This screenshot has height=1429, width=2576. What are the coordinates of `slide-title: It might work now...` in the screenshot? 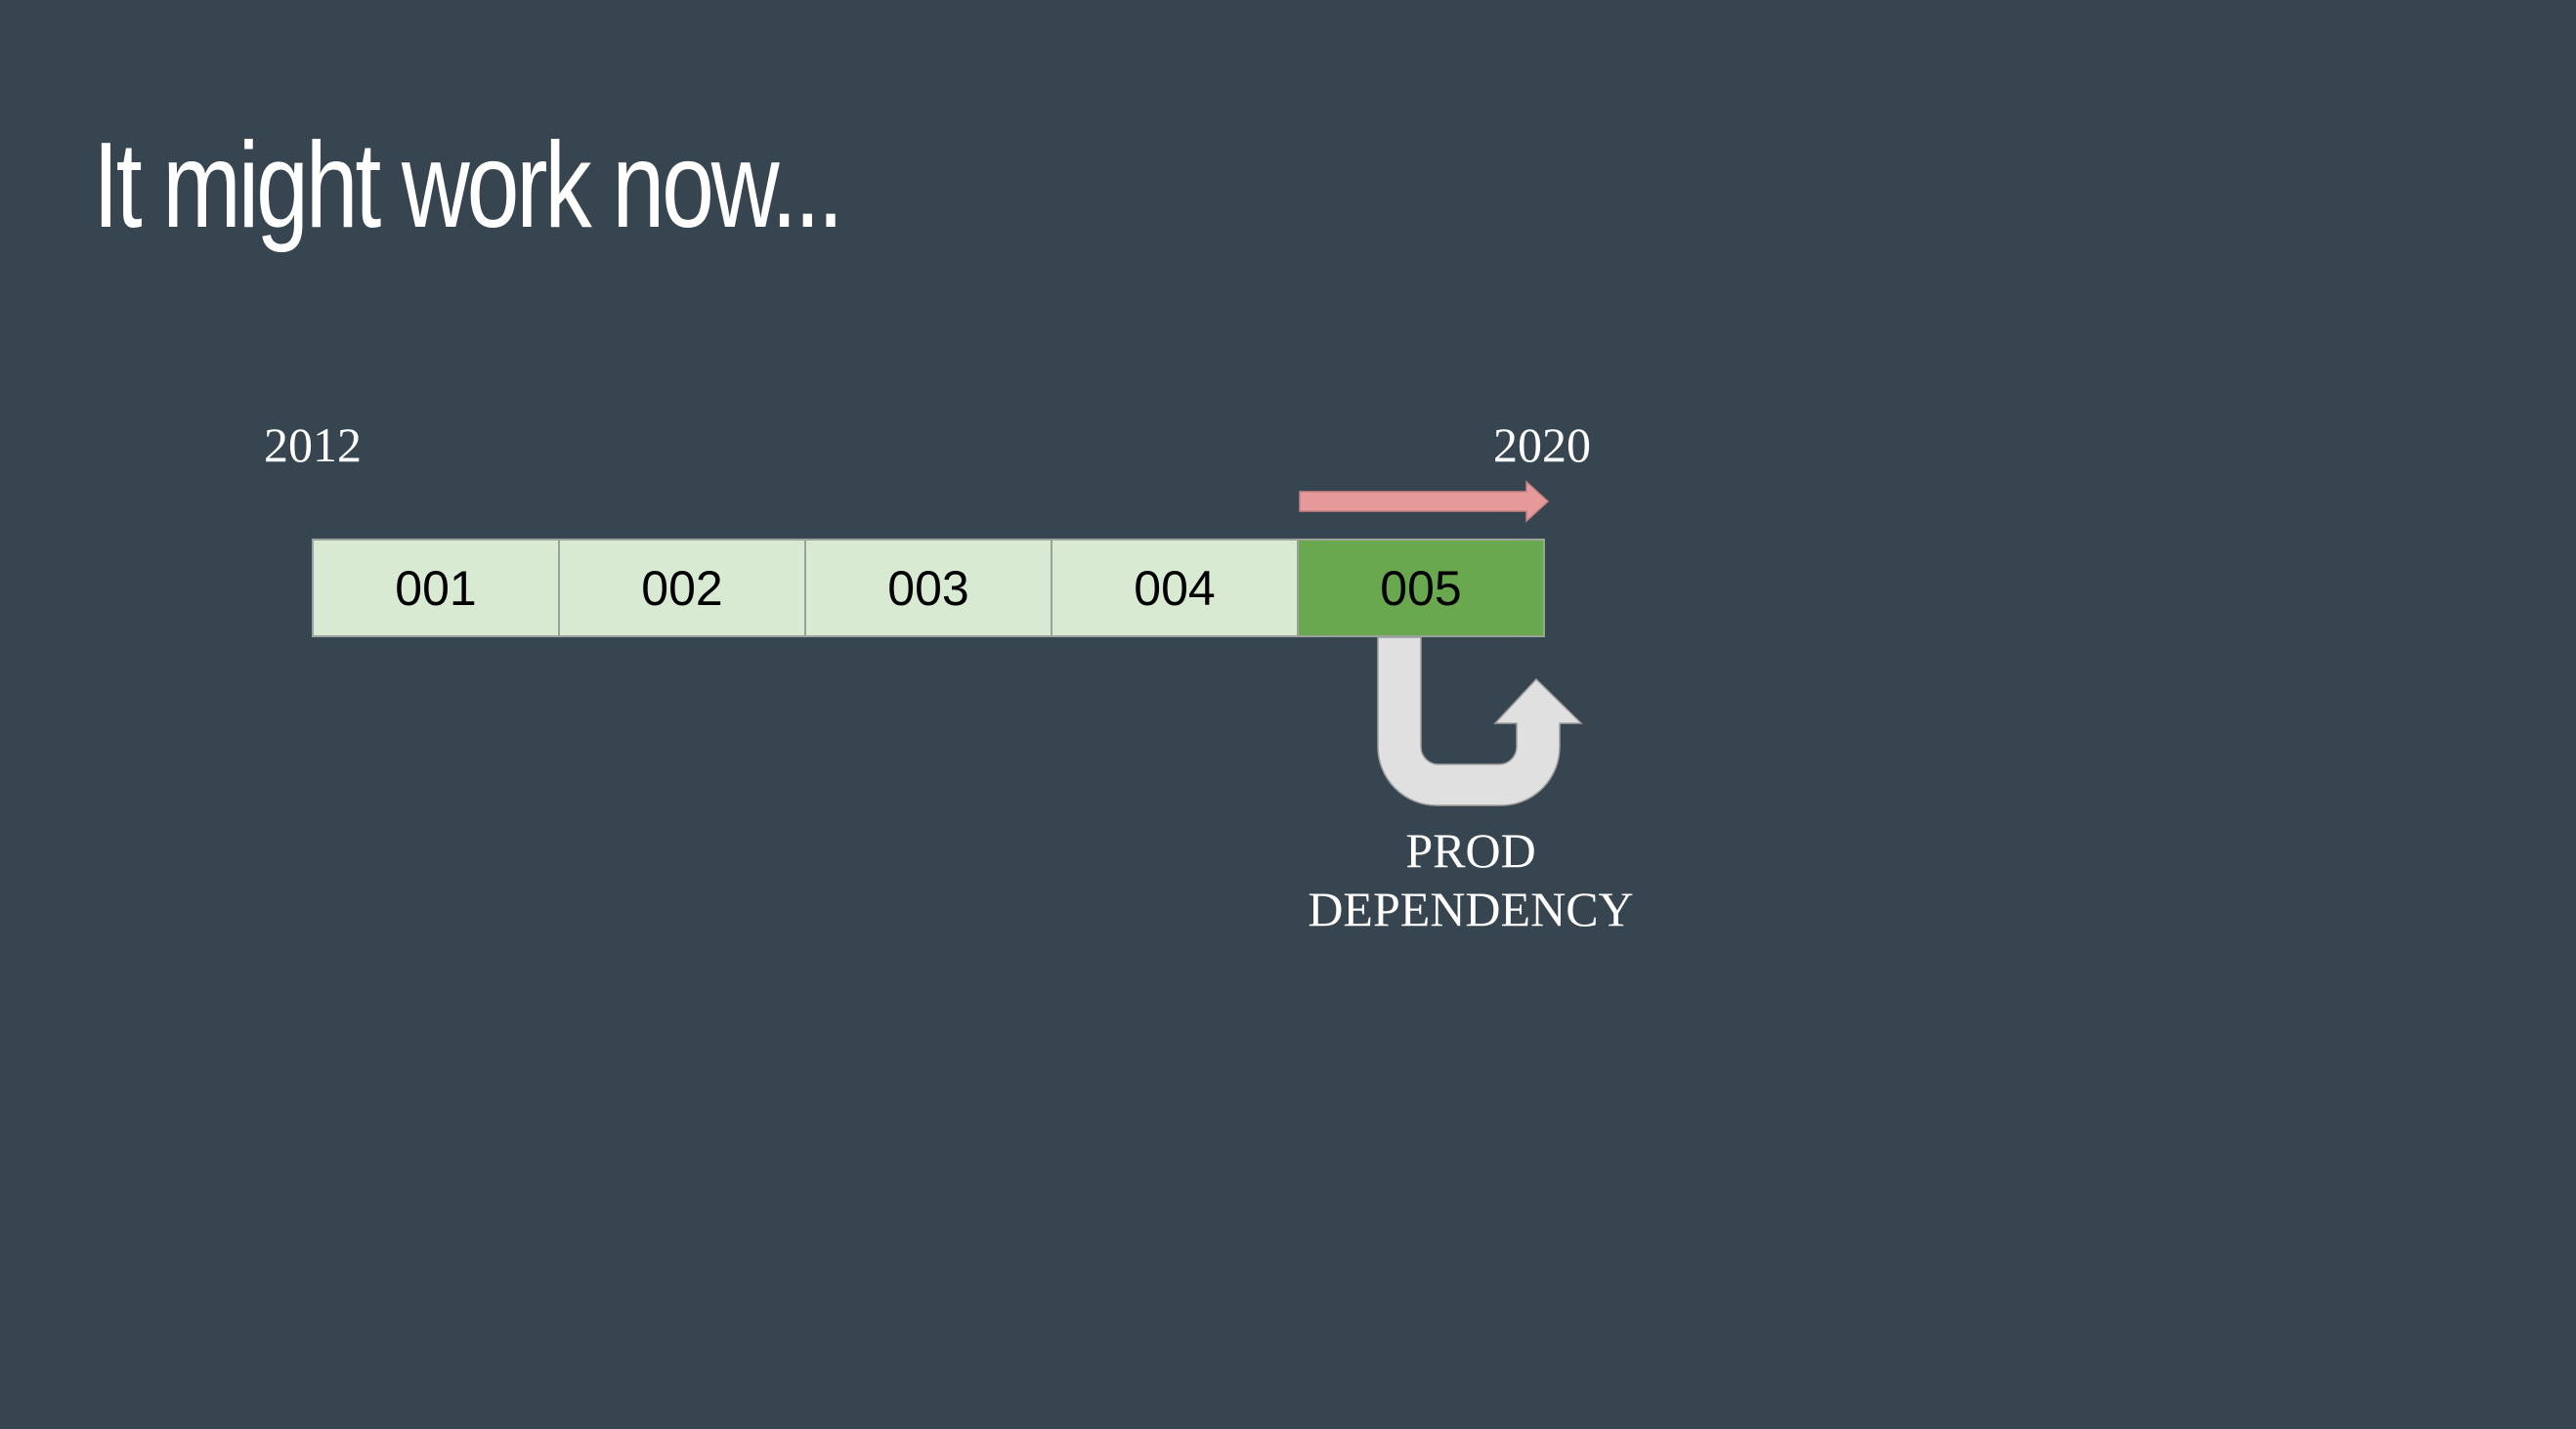 It's located at (469, 185).